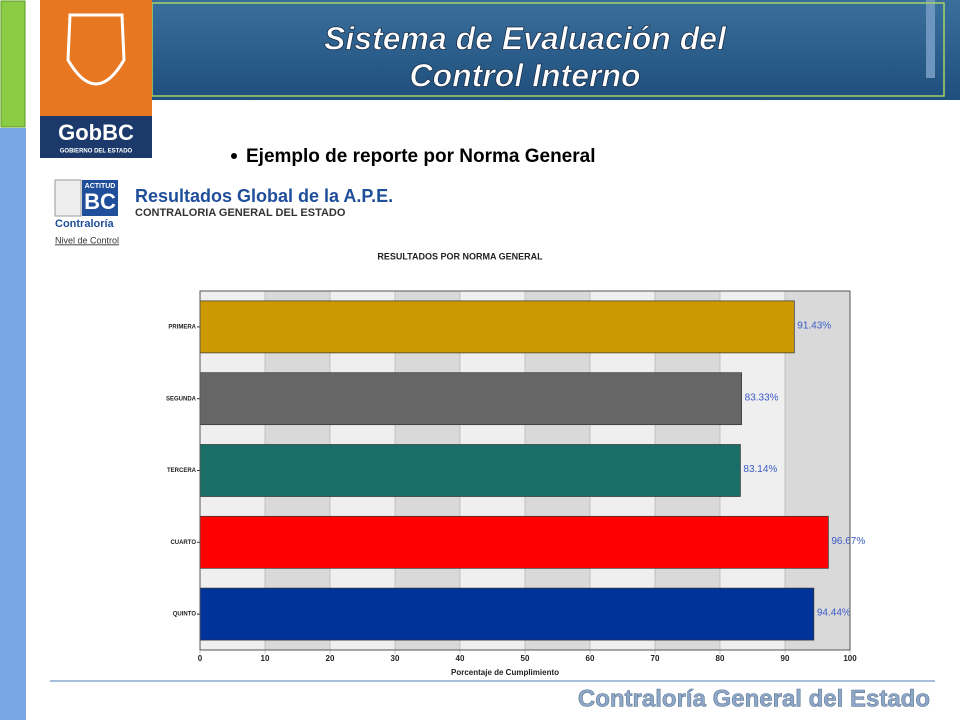 Image resolution: width=960 pixels, height=720 pixels. What do you see at coordinates (720, 658) in the screenshot?
I see `x-tick-label: 80` at bounding box center [720, 658].